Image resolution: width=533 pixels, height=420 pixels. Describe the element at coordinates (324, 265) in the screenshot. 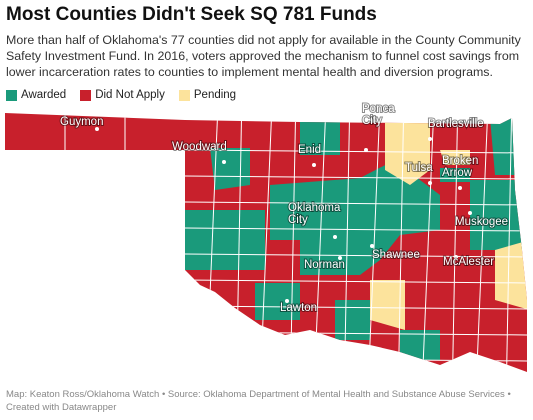

I see `city-label: Norman` at that location.